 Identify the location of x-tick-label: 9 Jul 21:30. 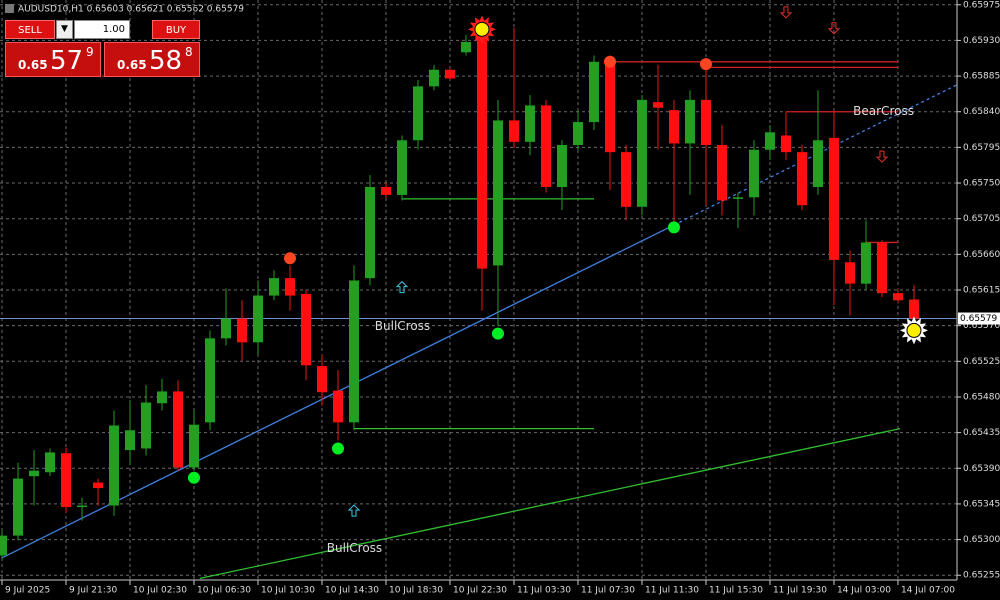
(93, 591).